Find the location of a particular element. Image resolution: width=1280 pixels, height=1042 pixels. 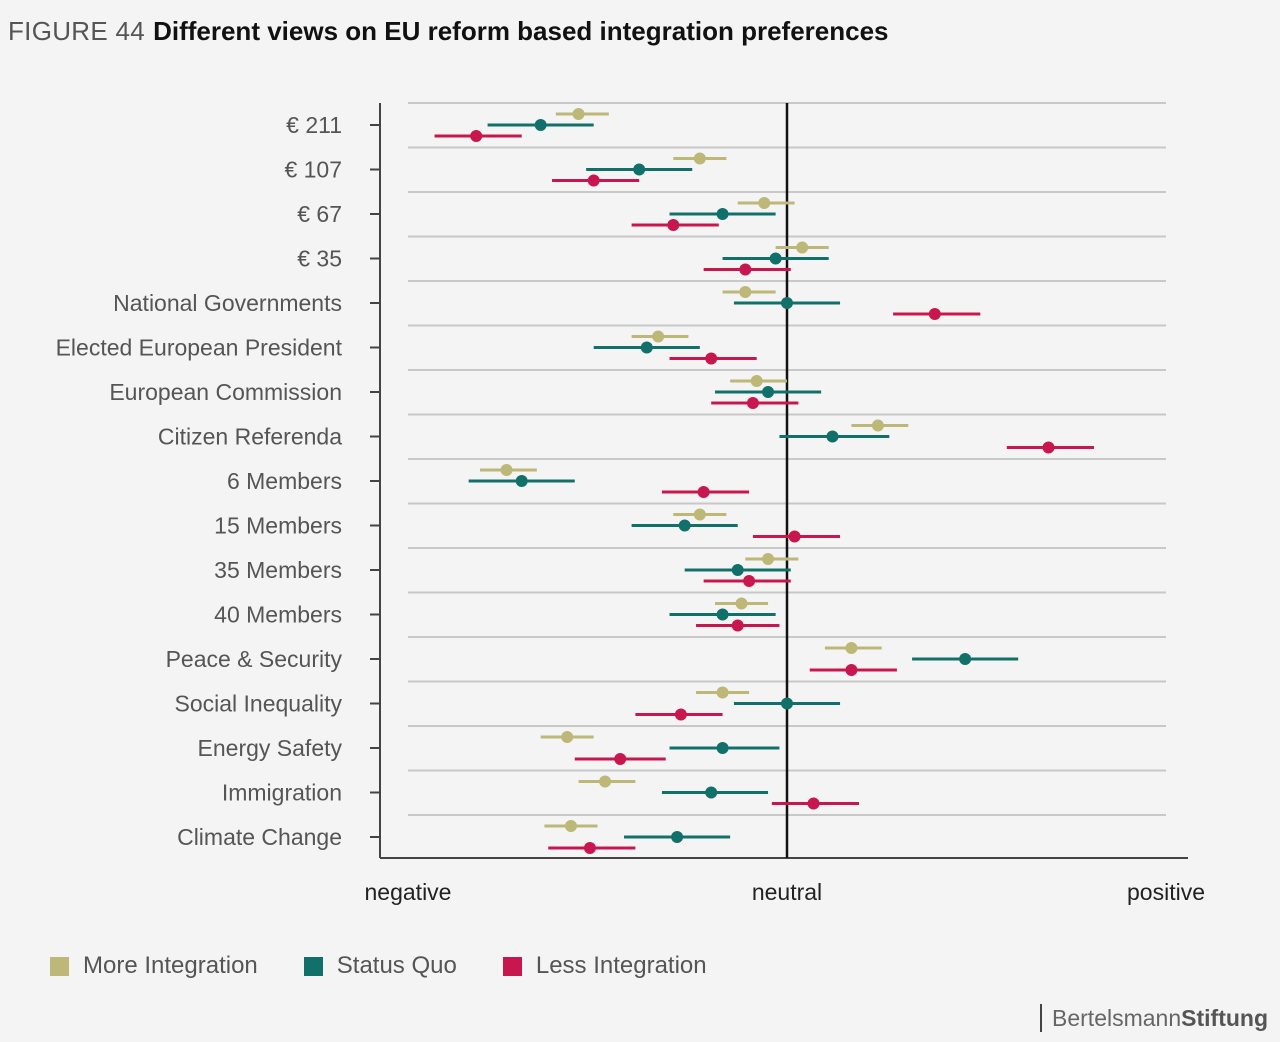

point-status-quo-peace-and-security is located at coordinates (965, 659).